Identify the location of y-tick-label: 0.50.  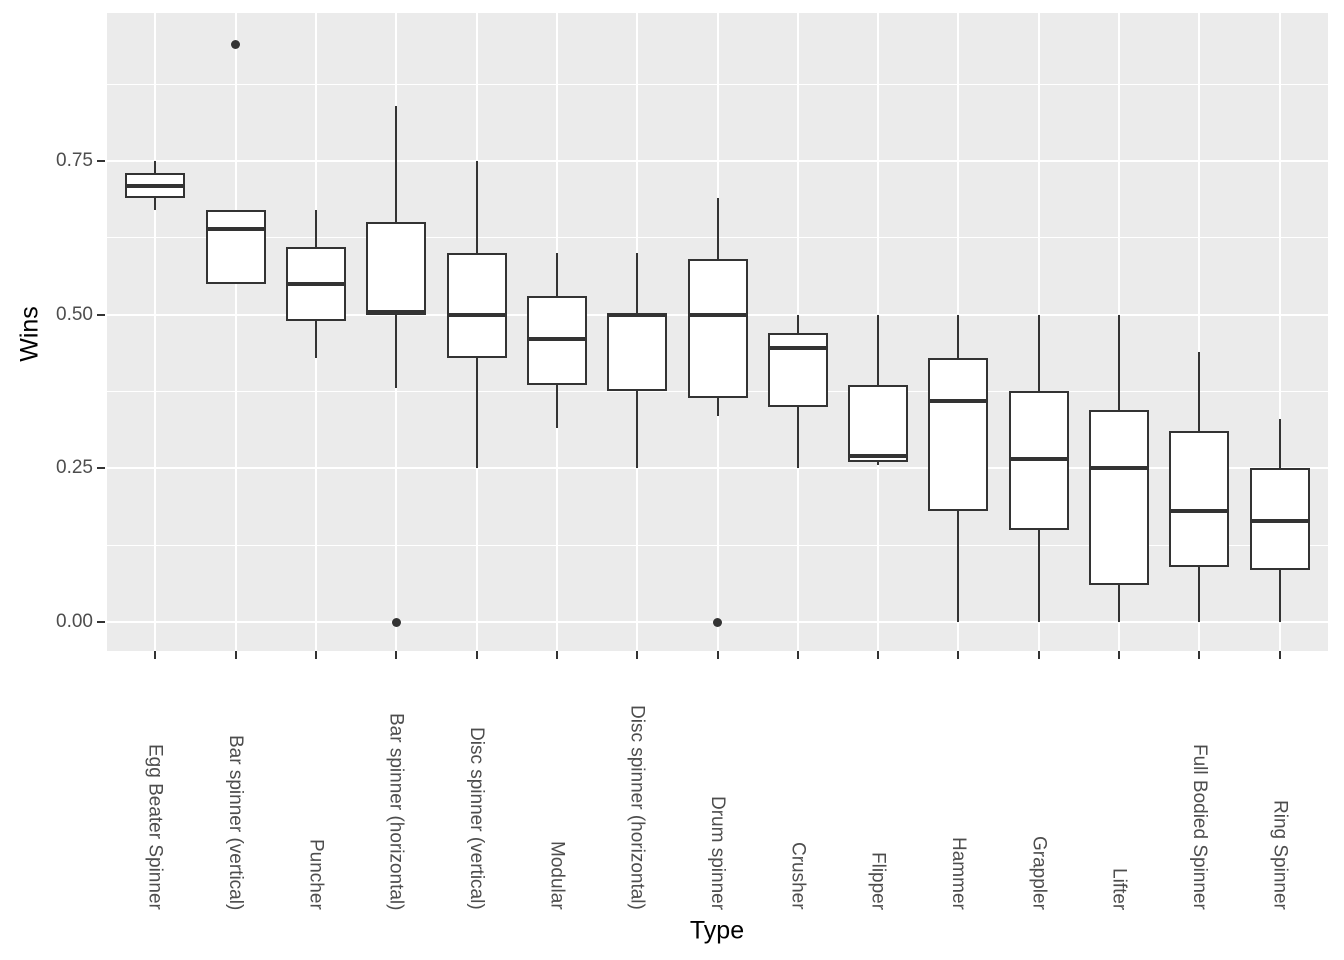
(74, 314).